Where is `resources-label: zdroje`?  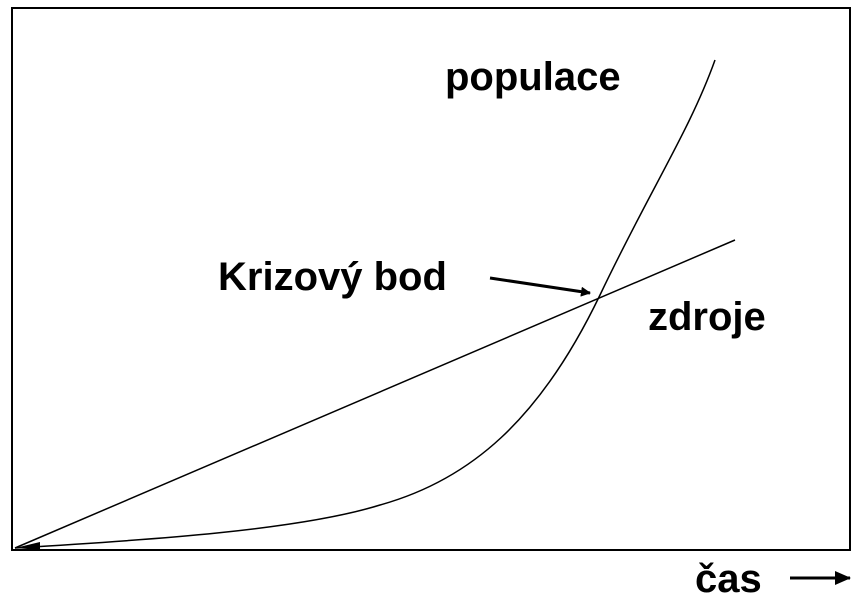
resources-label: zdroje is located at coordinates (707, 317).